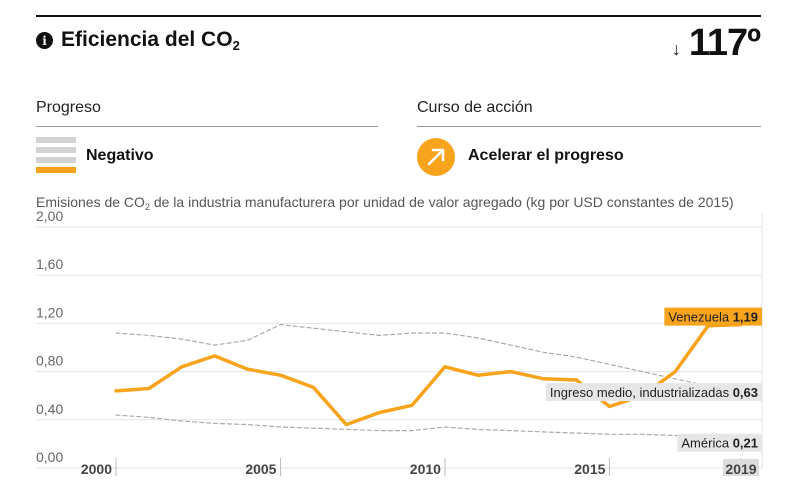 The image size is (792, 486). Describe the element at coordinates (68, 107) in the screenshot. I see `progress-label: Progreso` at that location.